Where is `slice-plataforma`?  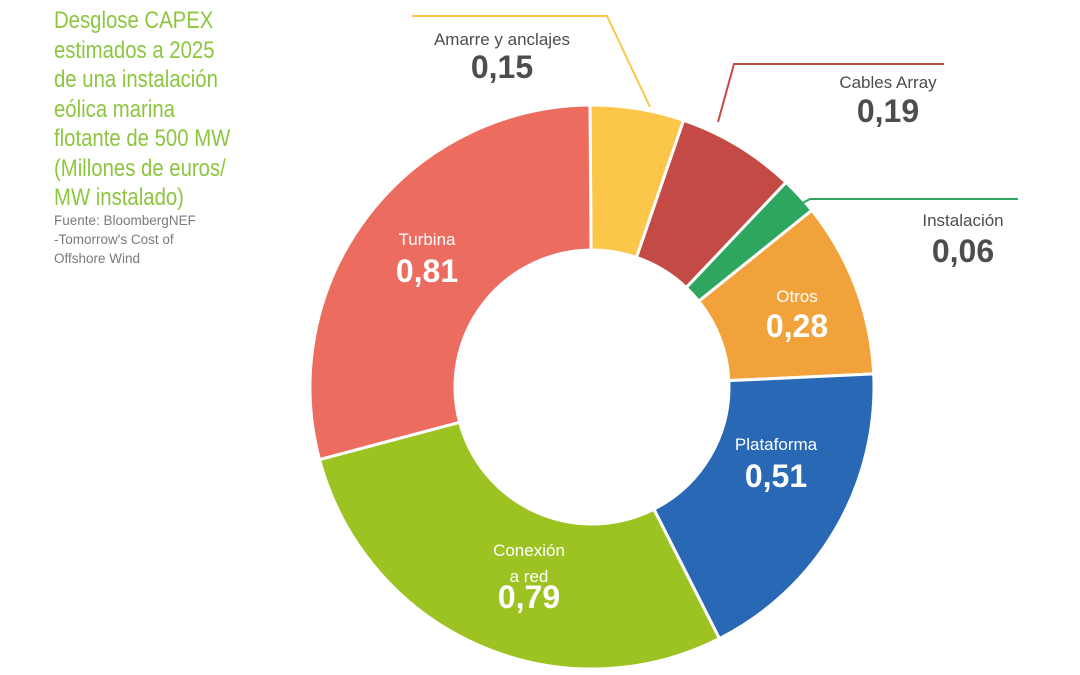 slice-plataforma is located at coordinates (764, 506).